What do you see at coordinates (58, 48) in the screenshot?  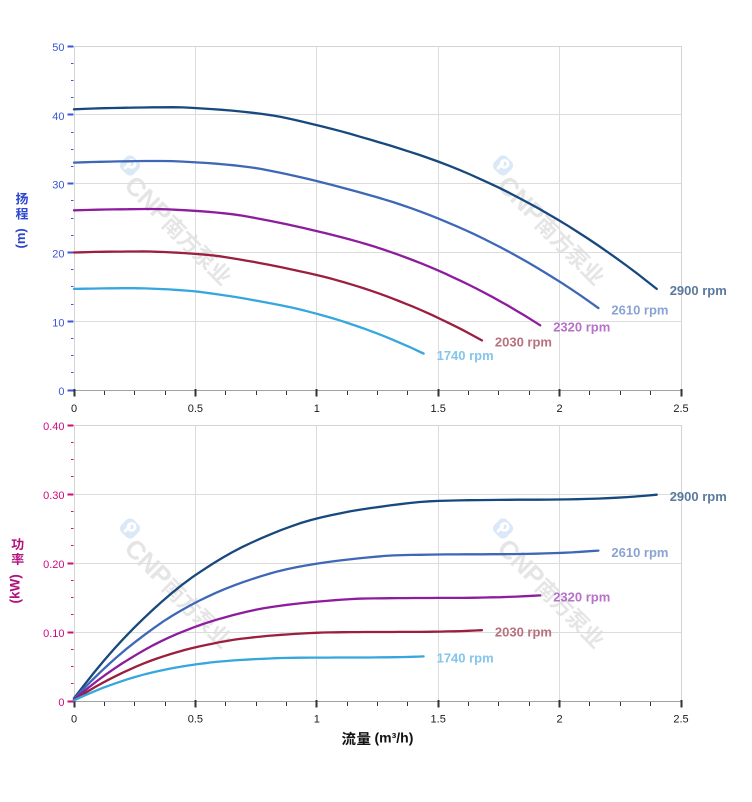 I see `svg-text: 50` at bounding box center [58, 48].